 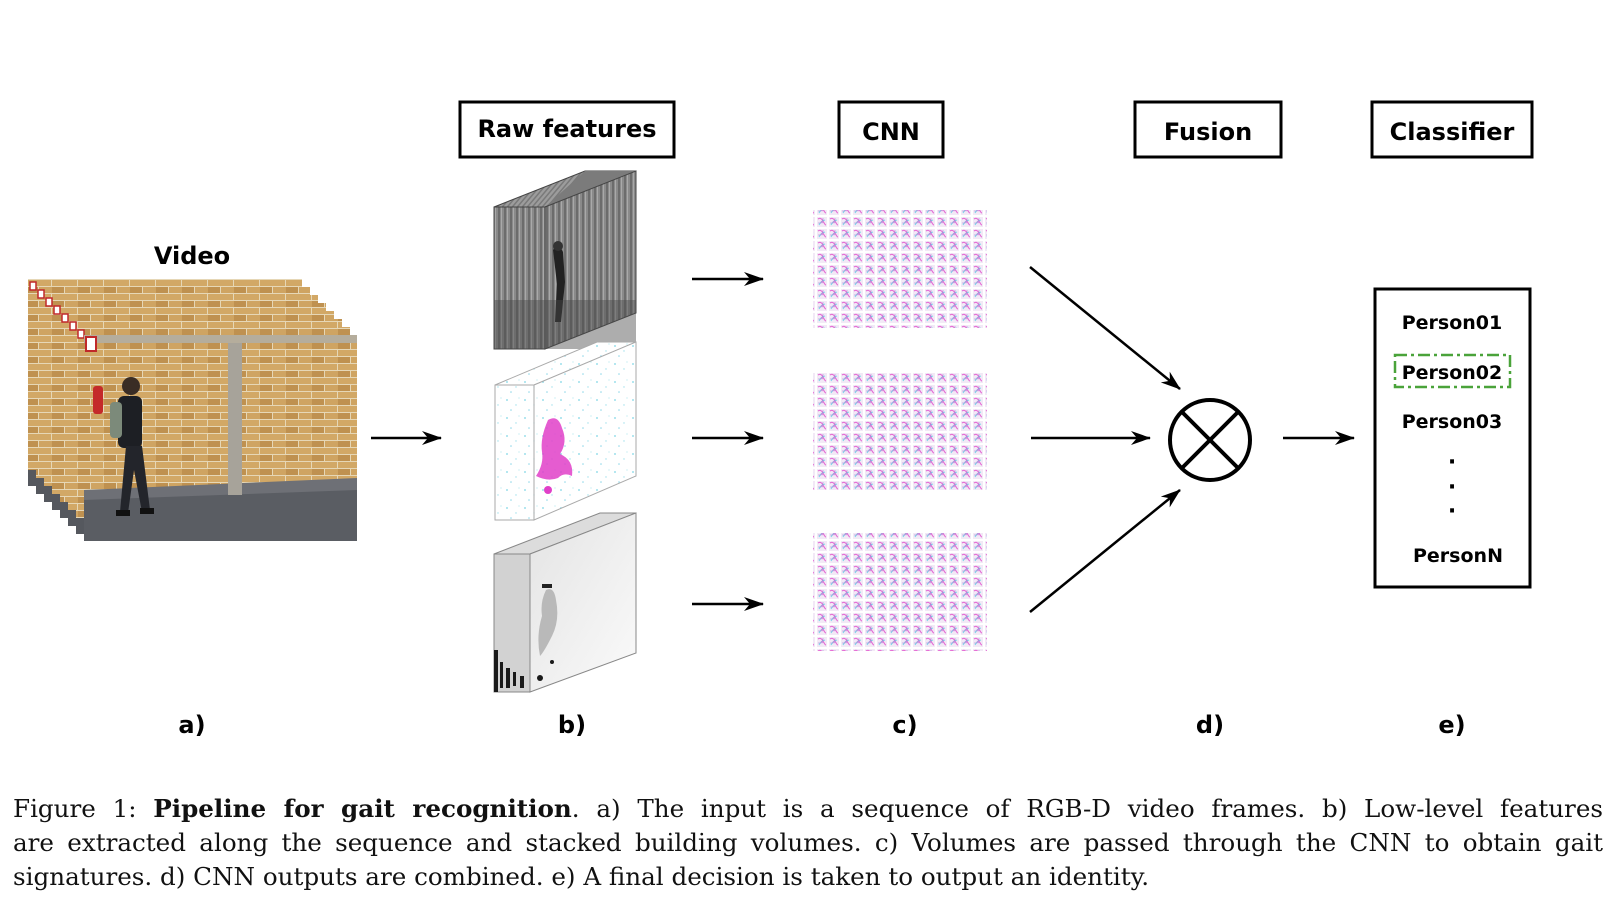 I want to click on identity-person03: Person03, so click(x=1452, y=422).